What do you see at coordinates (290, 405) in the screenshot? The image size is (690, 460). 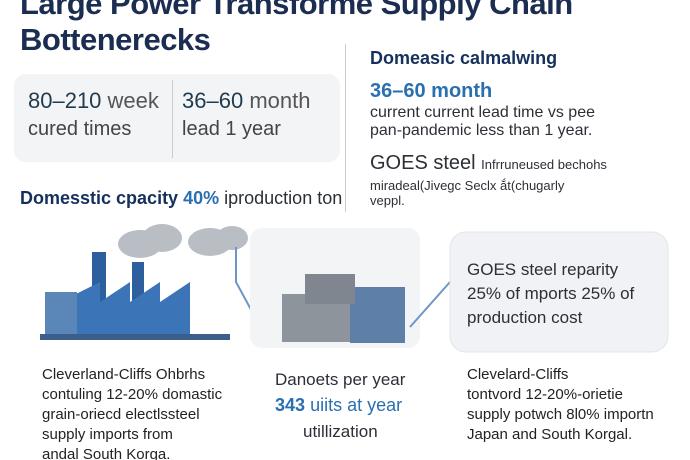 I see `units-number: 343` at bounding box center [290, 405].